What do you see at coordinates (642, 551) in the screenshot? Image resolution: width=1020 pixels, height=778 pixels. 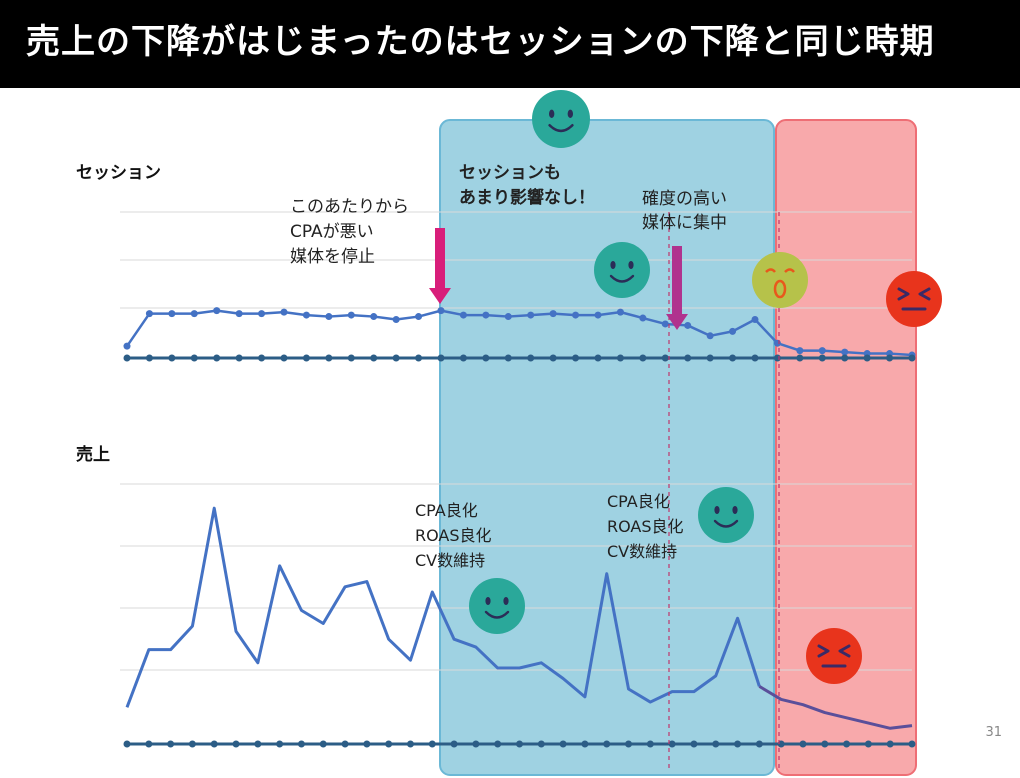 I see `annotation-improvement-2-line: CV数維持` at bounding box center [642, 551].